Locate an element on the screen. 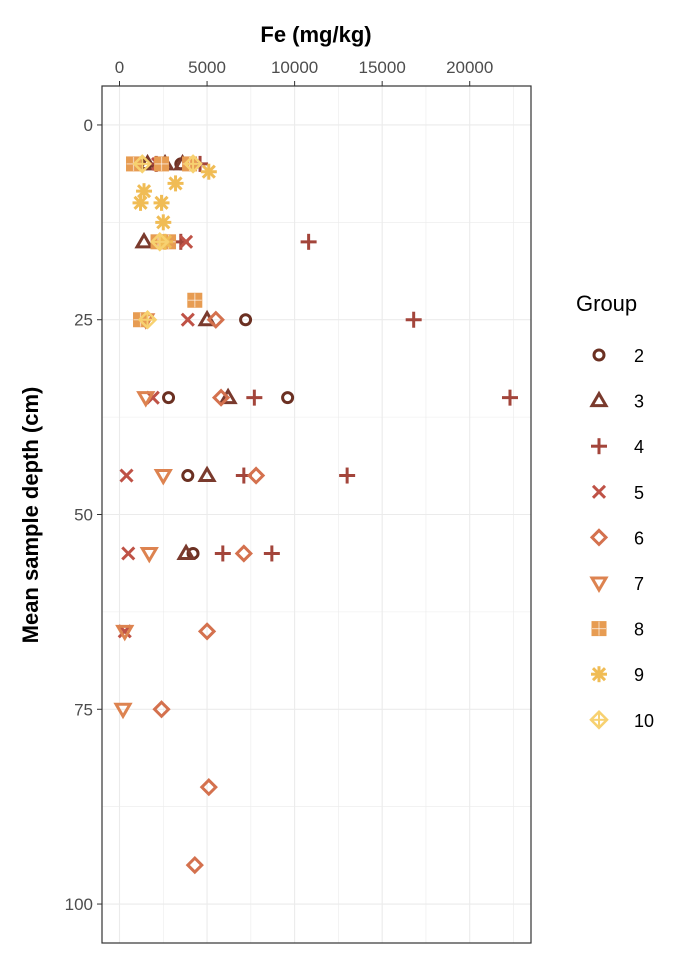  y-tick-label: 100 is located at coordinates (79, 904).